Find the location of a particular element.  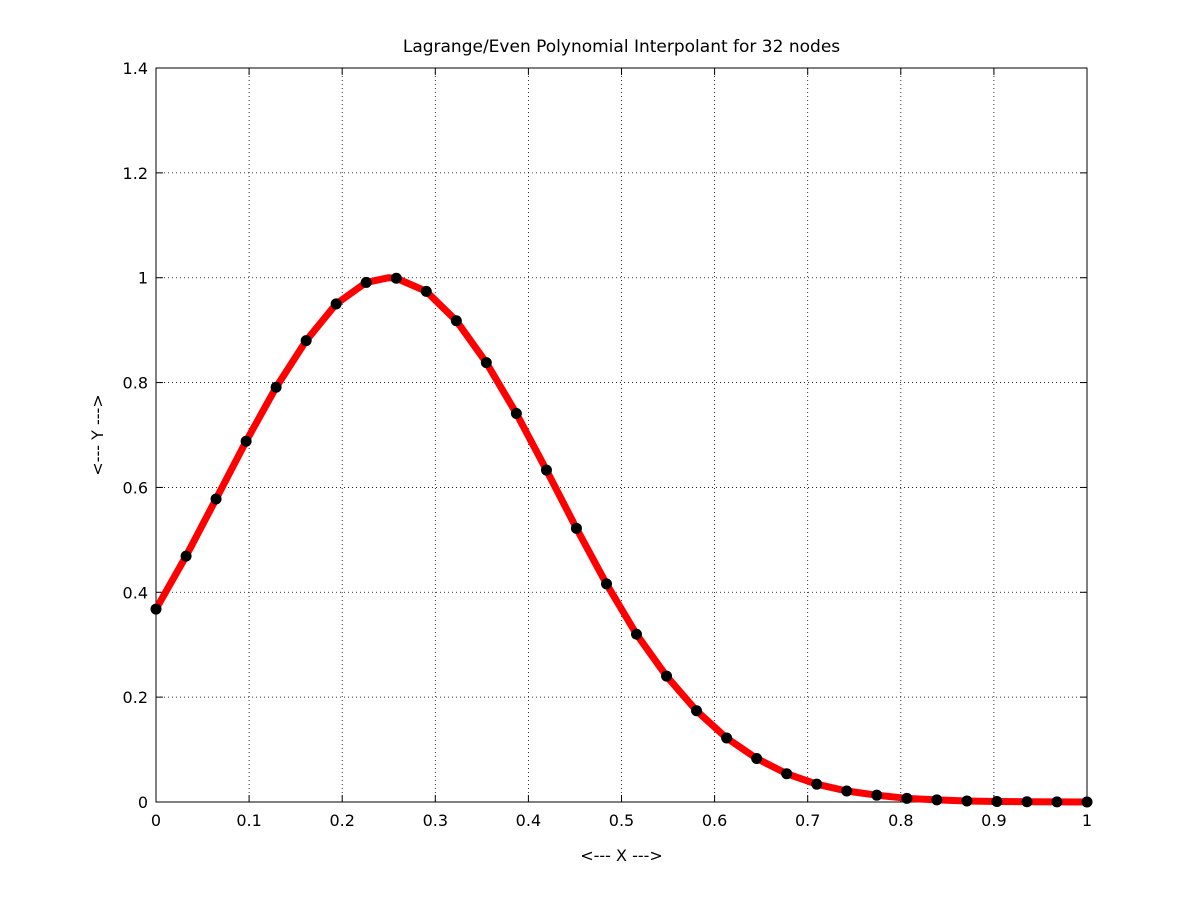

y-tick-label: 0.6 is located at coordinates (135, 487).